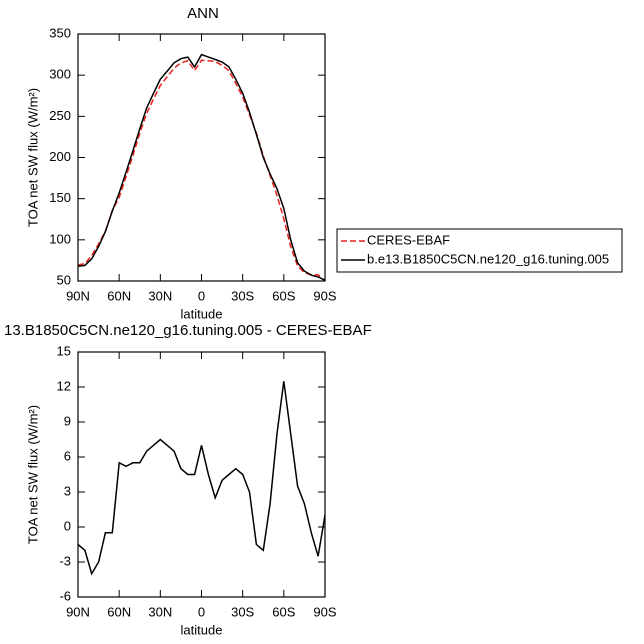  Describe the element at coordinates (67, 420) in the screenshot. I see `y-tick-label: 9` at that location.